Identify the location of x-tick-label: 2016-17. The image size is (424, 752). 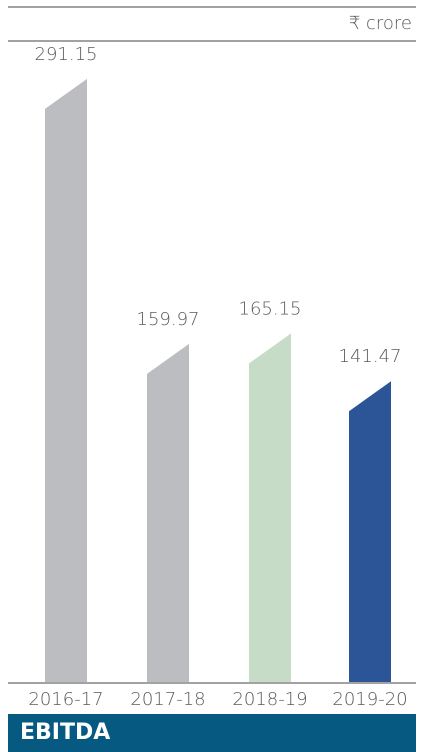
(65, 699).